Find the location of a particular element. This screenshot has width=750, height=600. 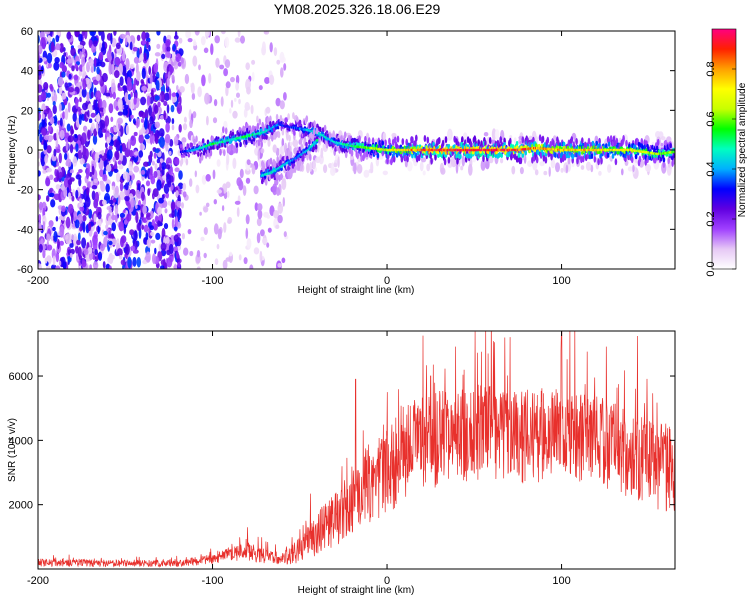

x-tick-label: 100 is located at coordinates (561, 581).